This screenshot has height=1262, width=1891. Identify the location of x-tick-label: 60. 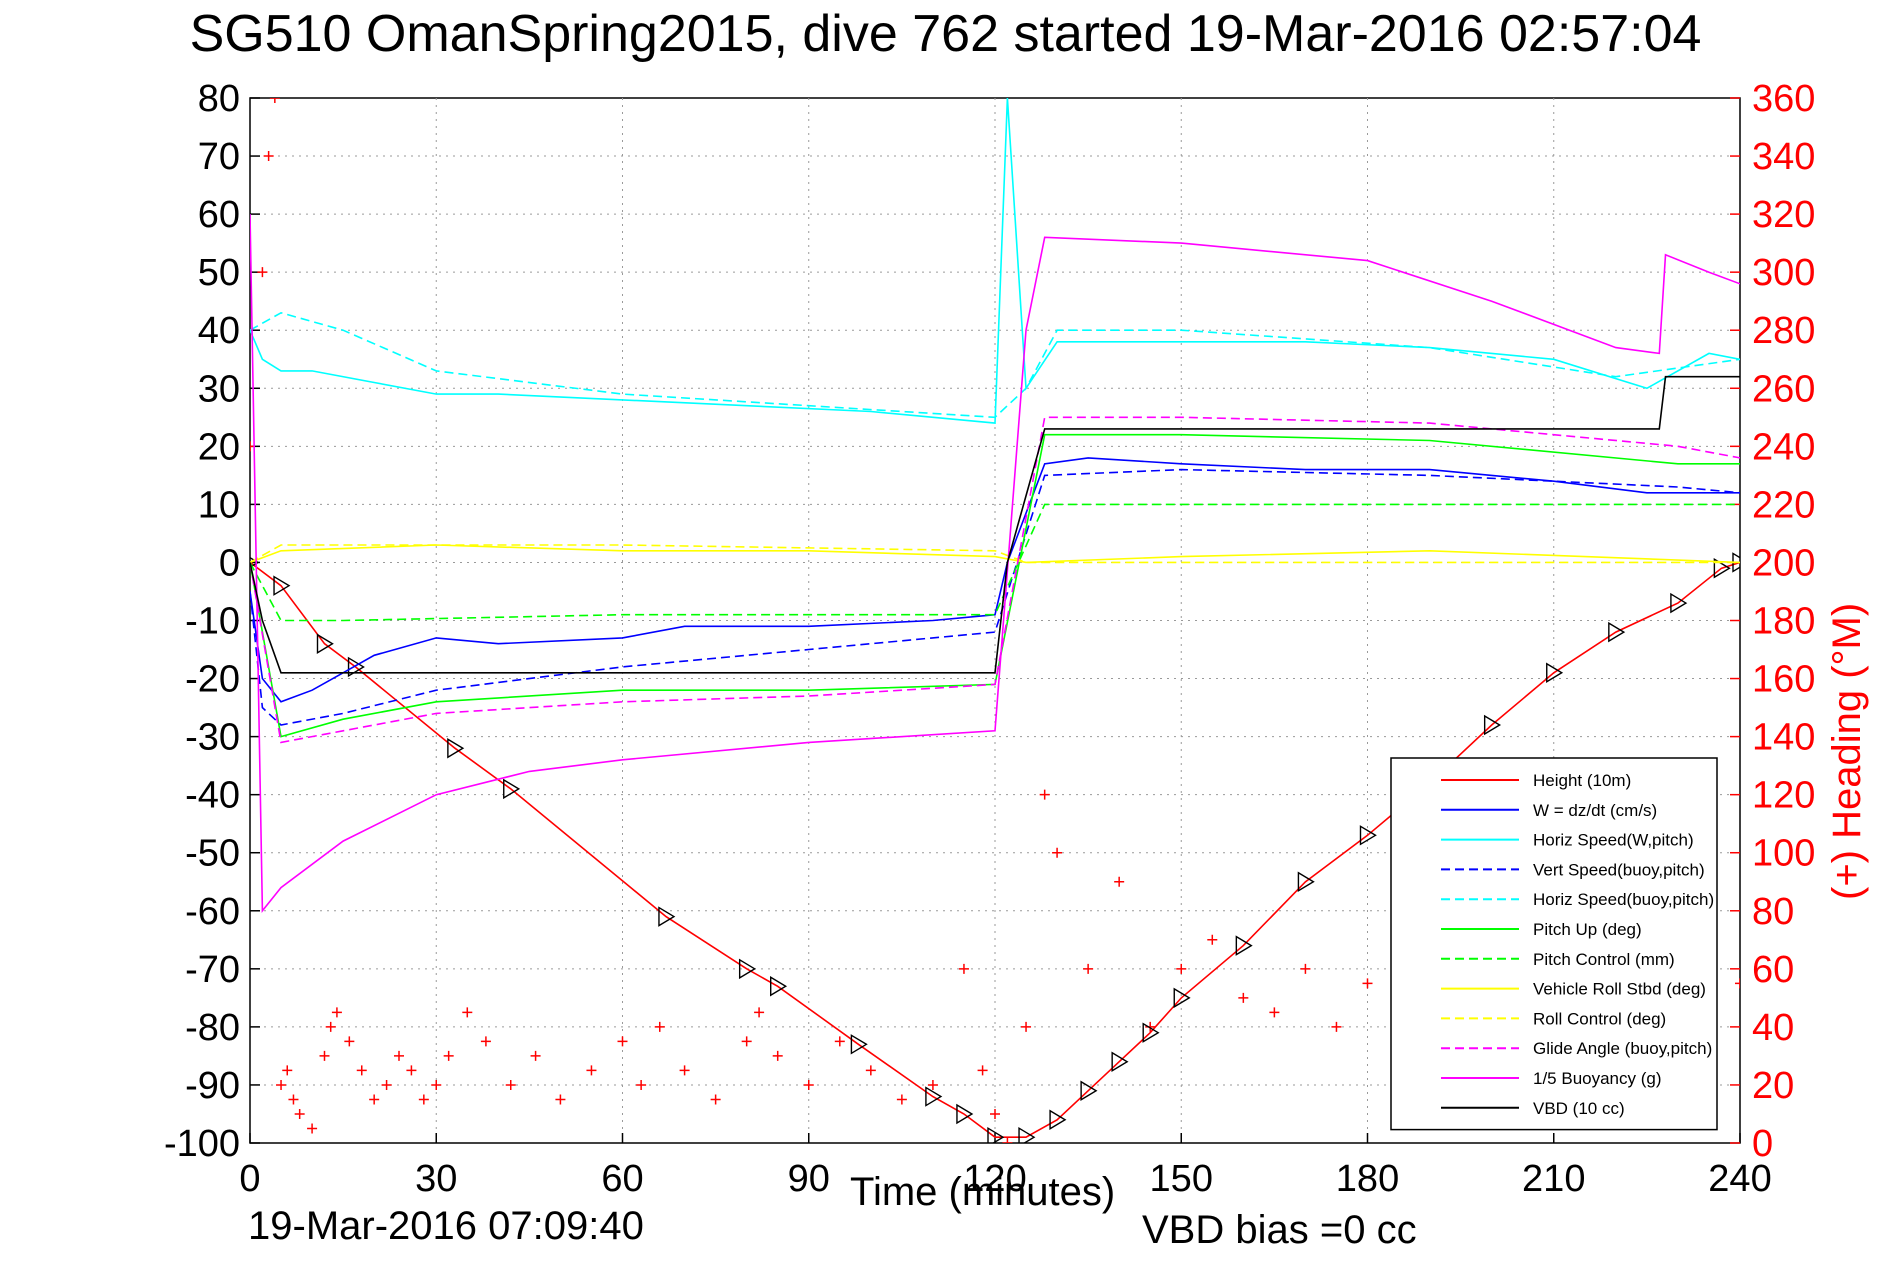
(622, 1179).